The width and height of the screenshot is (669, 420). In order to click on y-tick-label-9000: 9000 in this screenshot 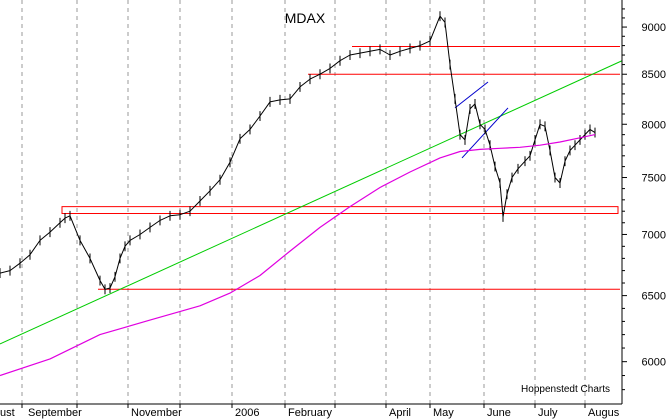, I will do `click(654, 28)`.